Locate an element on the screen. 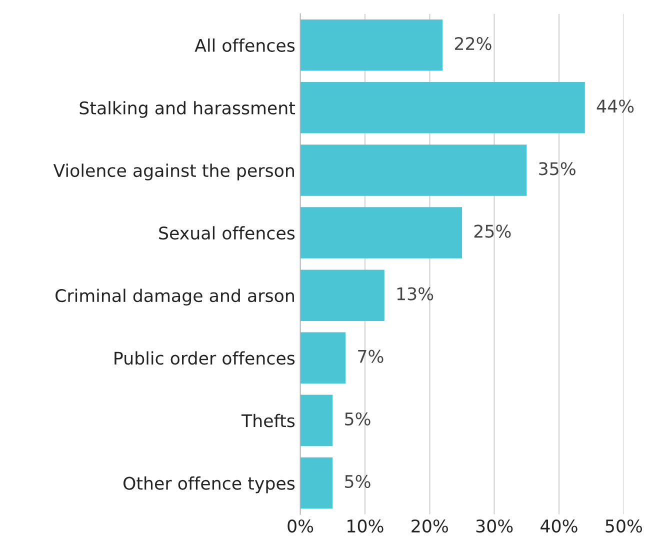 This screenshot has height=553, width=660. x-tick-label: 50% is located at coordinates (624, 526).